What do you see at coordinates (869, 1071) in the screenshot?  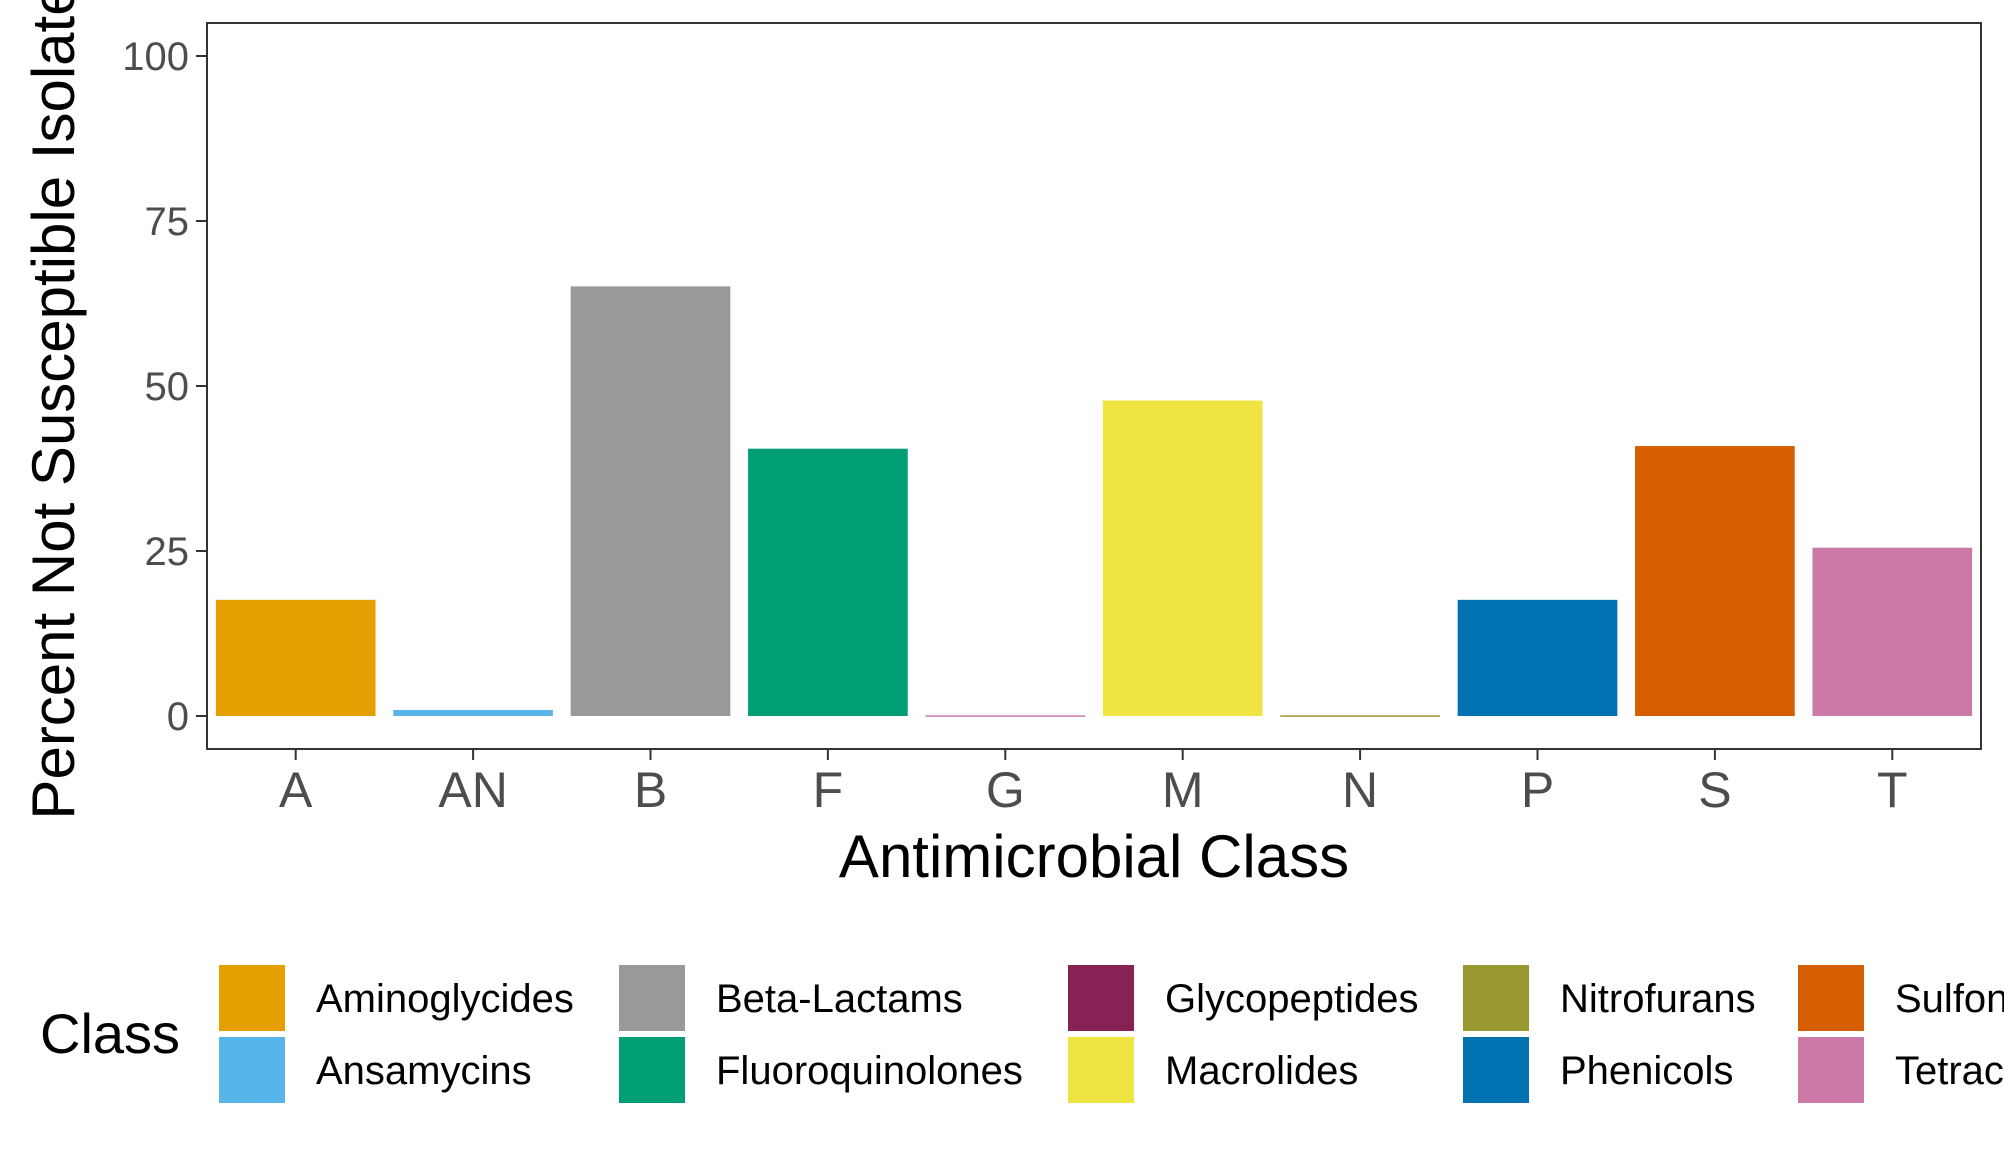 I see `legend-label: Fluoroquinolones` at bounding box center [869, 1071].